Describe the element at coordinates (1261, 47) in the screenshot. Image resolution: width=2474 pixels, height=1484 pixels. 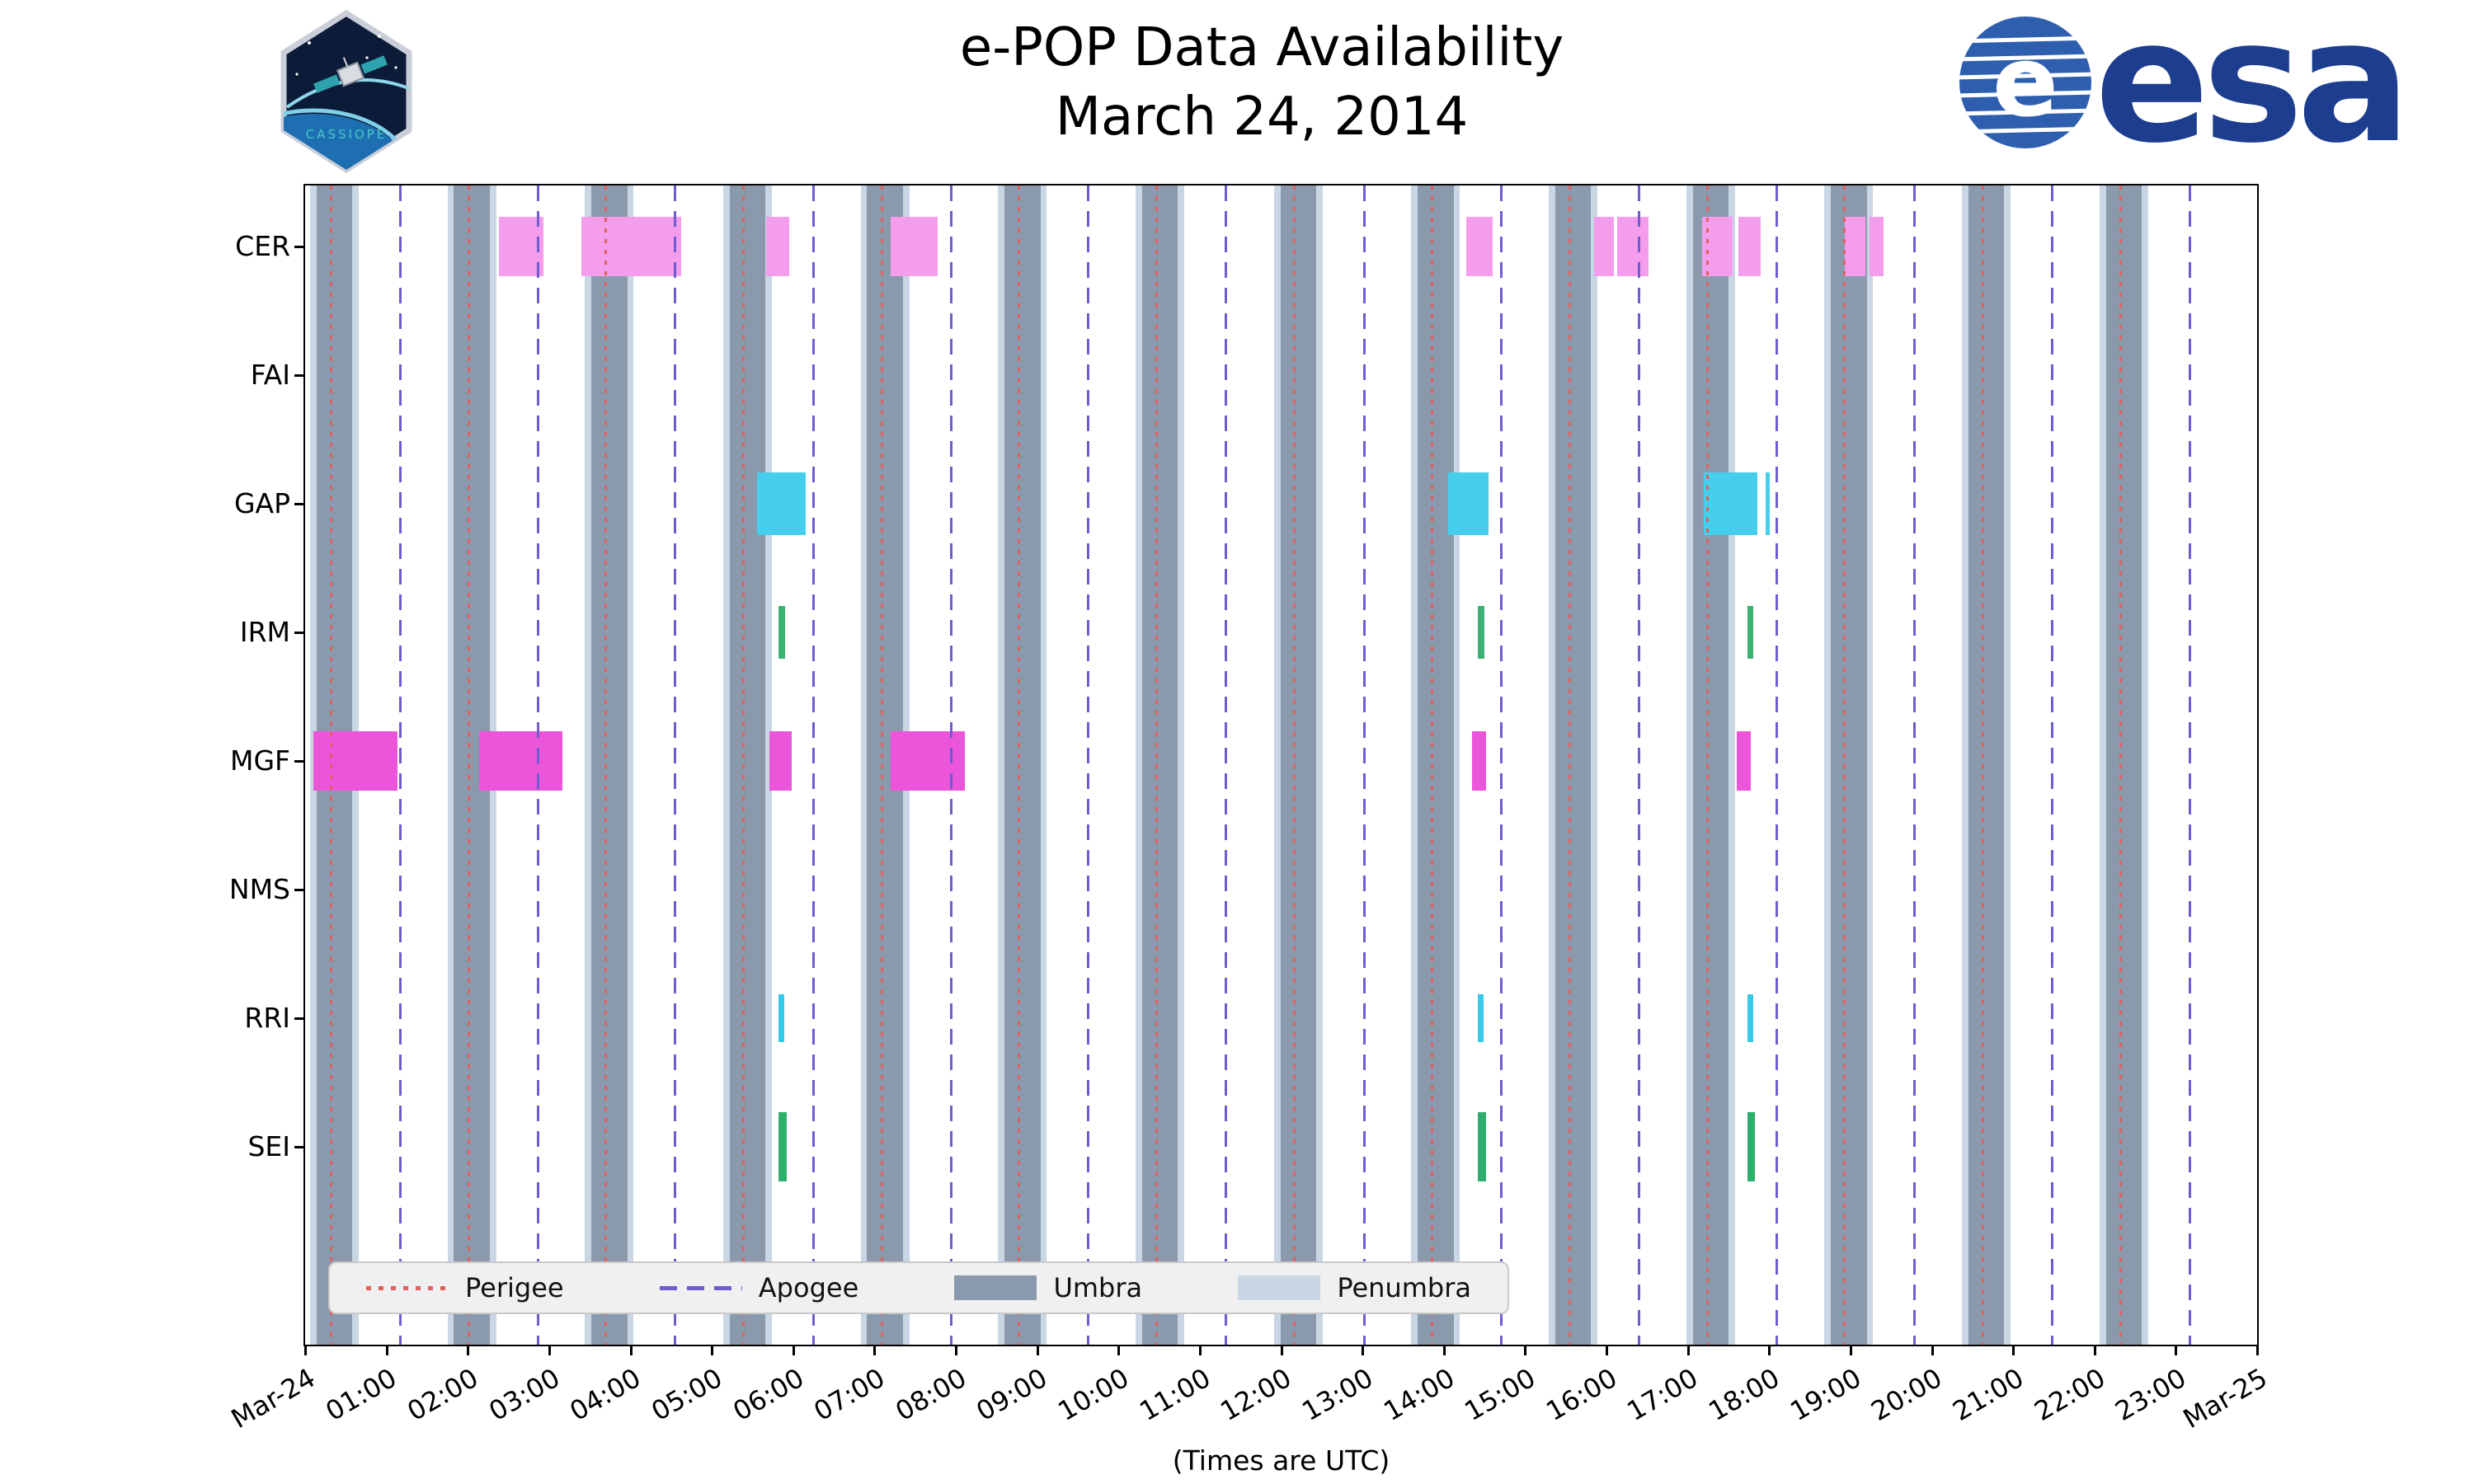
I see `chart-title: e-POP Data Availability` at that location.